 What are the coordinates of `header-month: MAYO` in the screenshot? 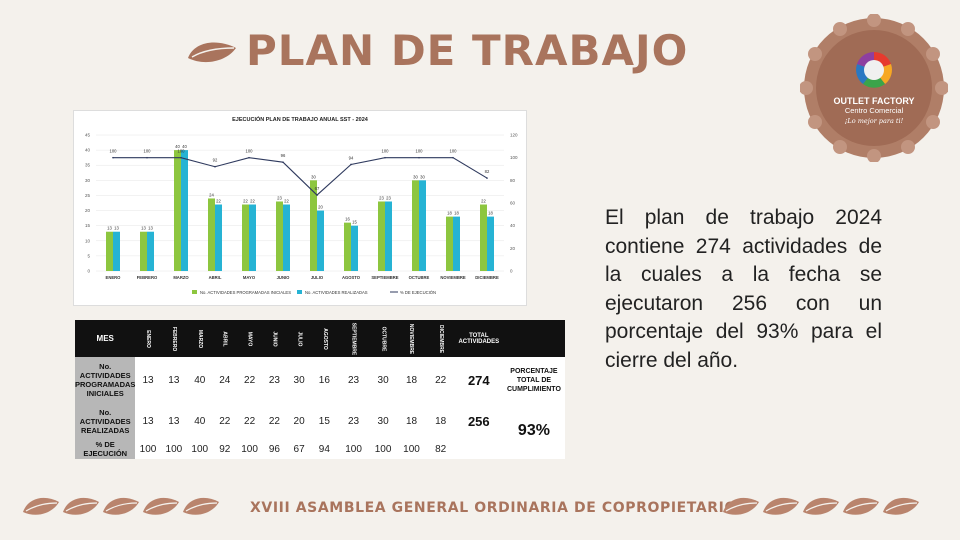 It's located at (250, 338).